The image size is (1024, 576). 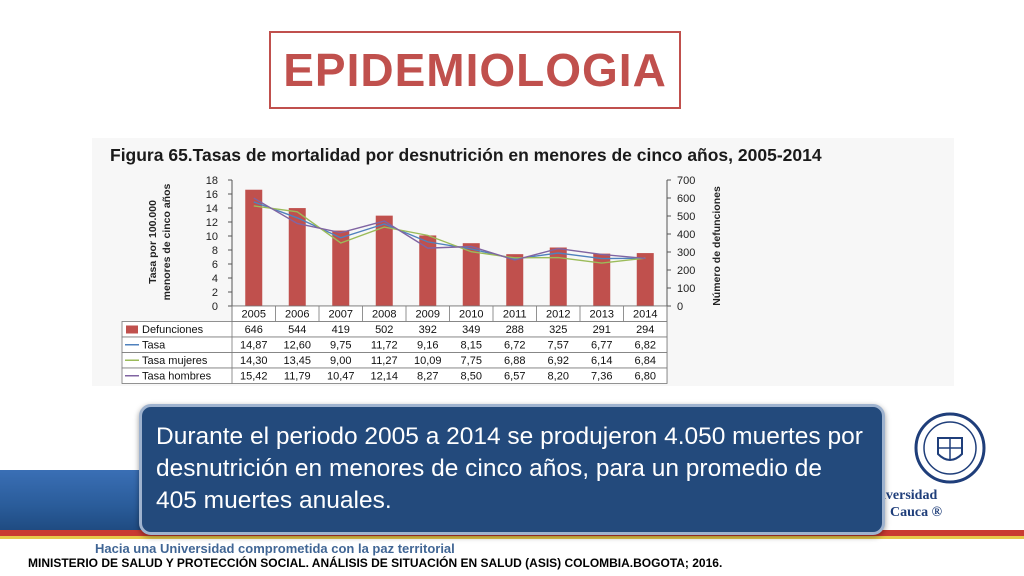 What do you see at coordinates (428, 361) in the screenshot?
I see `table-cell-value: 10,09` at bounding box center [428, 361].